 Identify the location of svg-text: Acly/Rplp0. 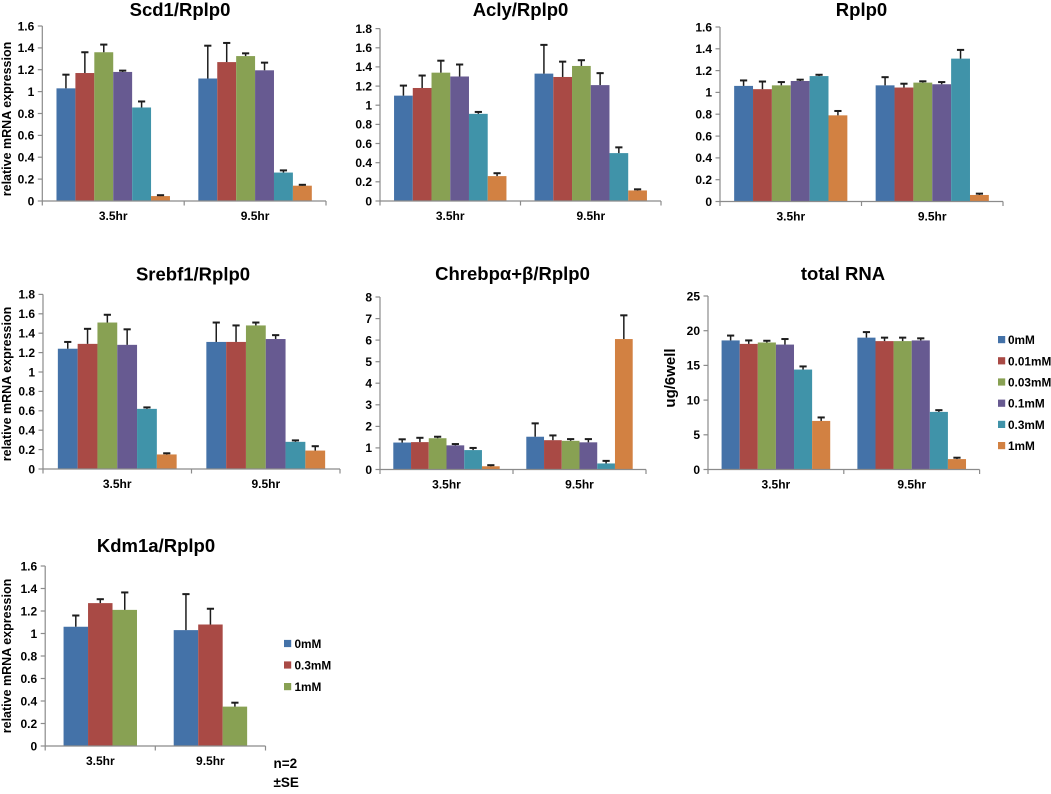
(521, 10).